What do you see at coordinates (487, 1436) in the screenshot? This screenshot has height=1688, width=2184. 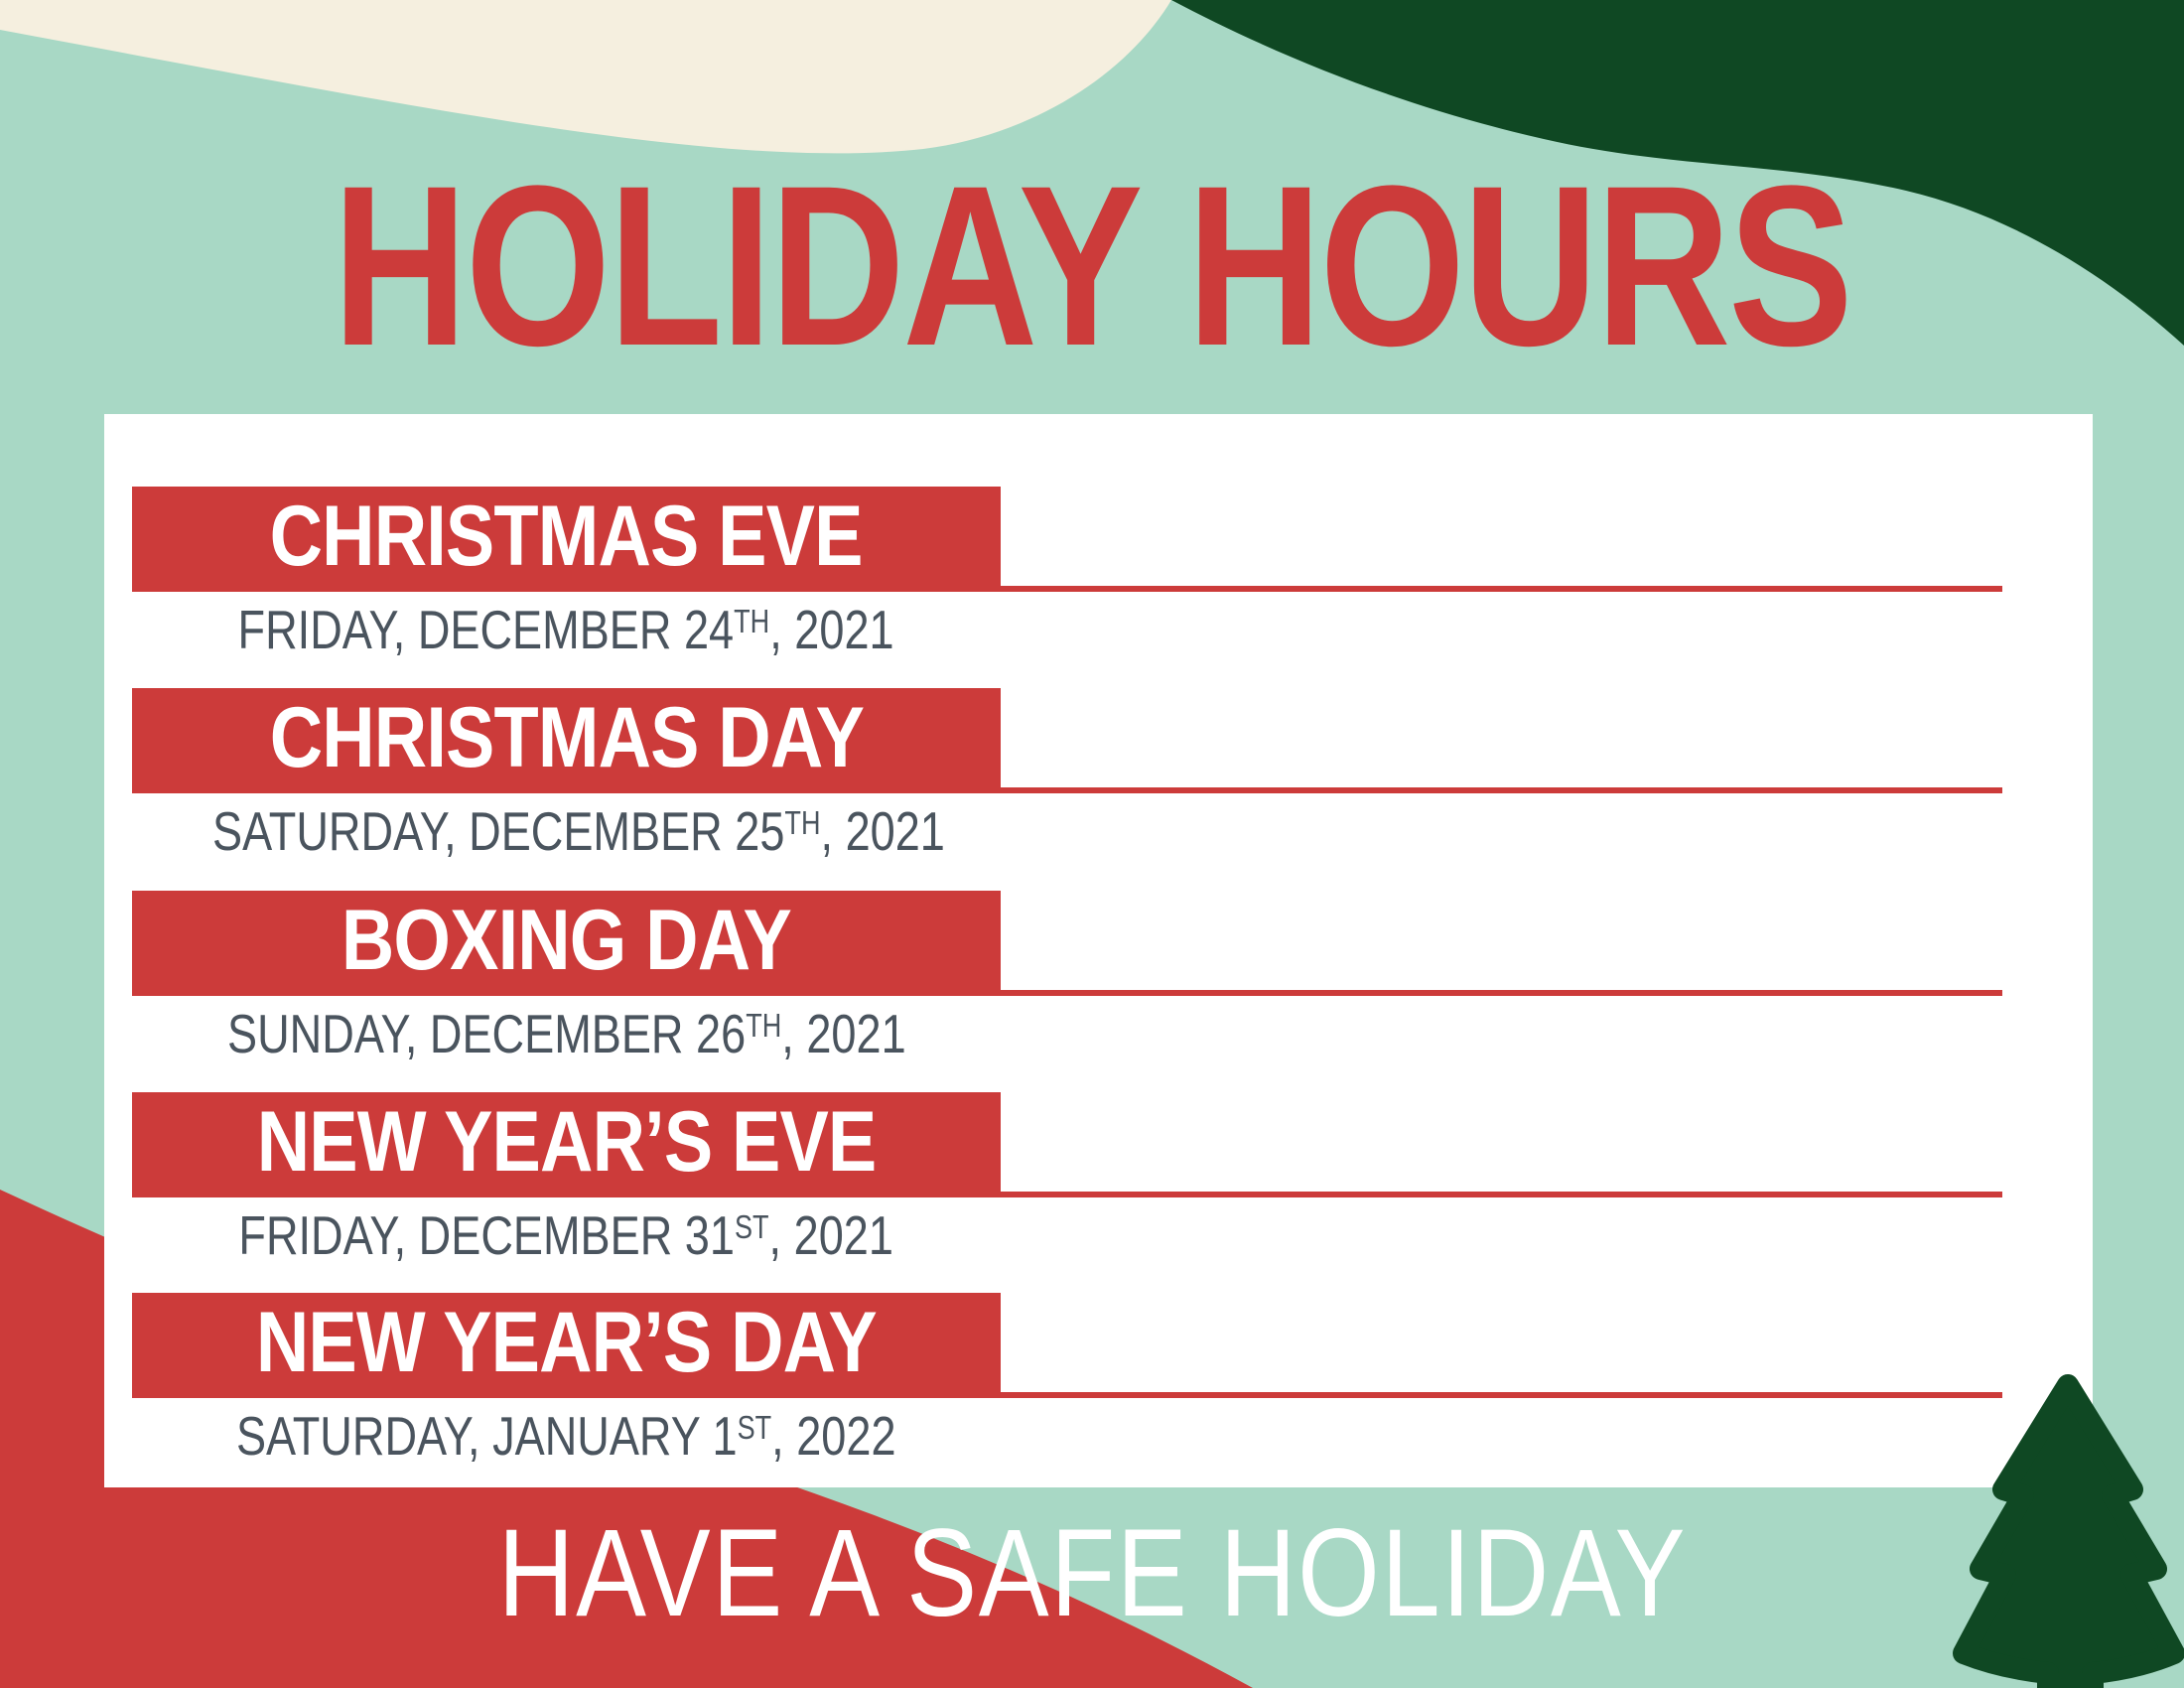 I see `date-text: SATURDAY, JANUARY 1` at bounding box center [487, 1436].